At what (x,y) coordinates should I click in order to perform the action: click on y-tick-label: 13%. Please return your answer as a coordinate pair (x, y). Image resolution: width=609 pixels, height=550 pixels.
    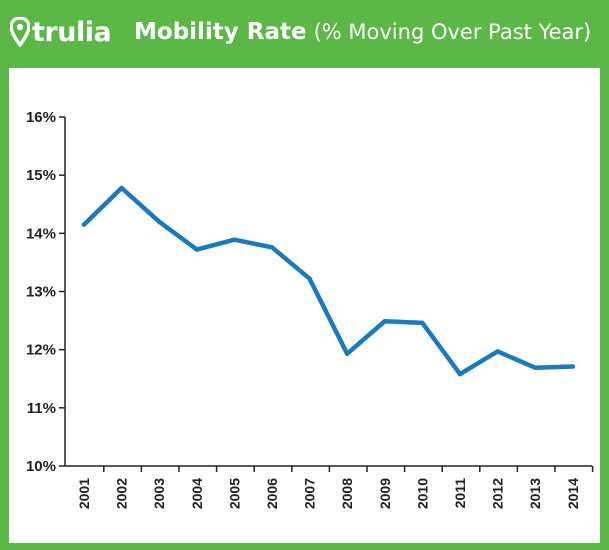
    Looking at the image, I should click on (41, 292).